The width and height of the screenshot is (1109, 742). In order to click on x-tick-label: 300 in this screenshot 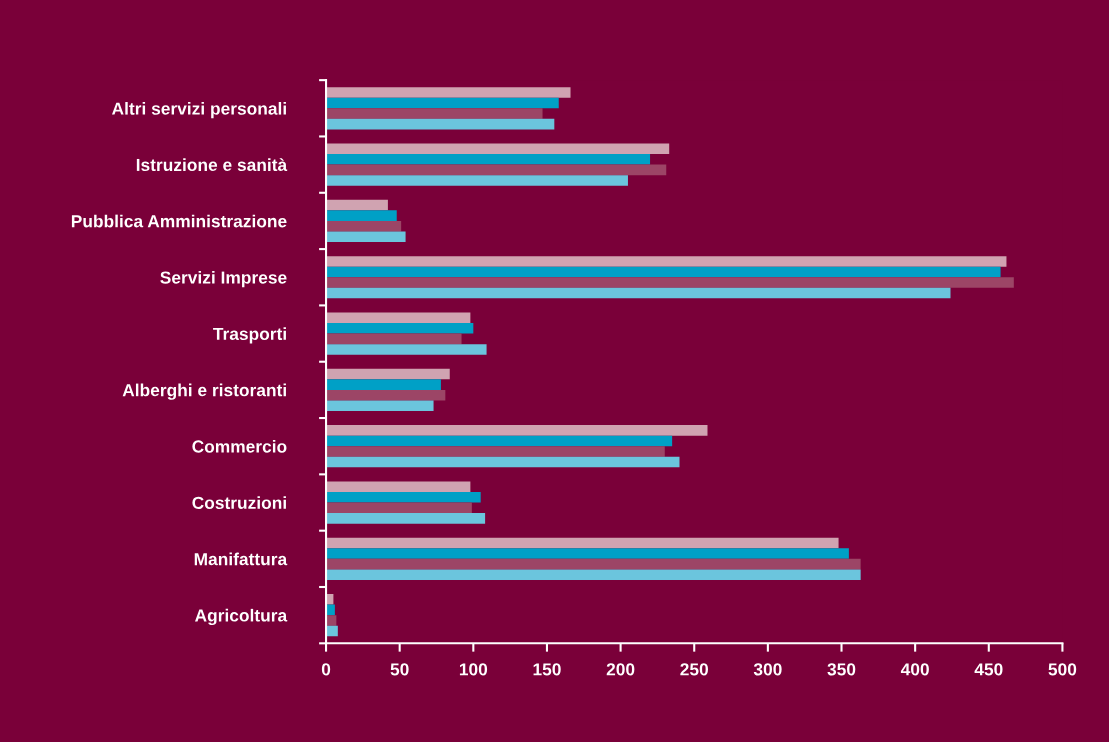, I will do `click(767, 669)`.